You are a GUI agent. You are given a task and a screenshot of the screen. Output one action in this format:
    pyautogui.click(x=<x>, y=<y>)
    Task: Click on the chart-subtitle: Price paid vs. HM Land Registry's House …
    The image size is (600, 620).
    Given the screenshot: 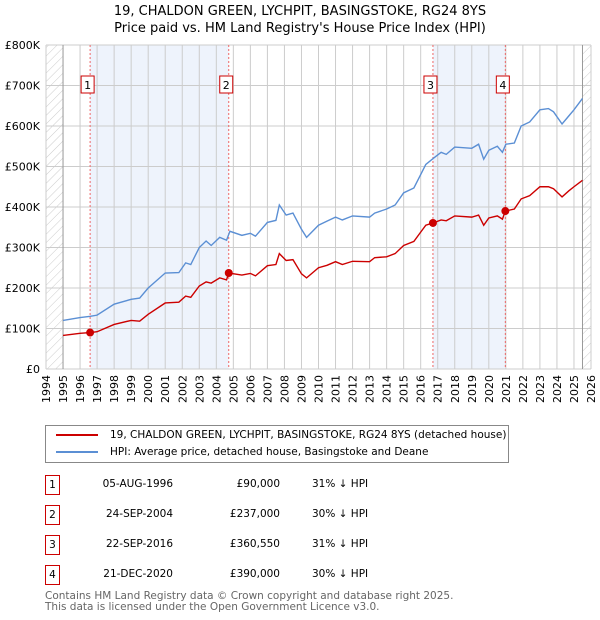 What is the action you would take?
    pyautogui.click(x=300, y=28)
    